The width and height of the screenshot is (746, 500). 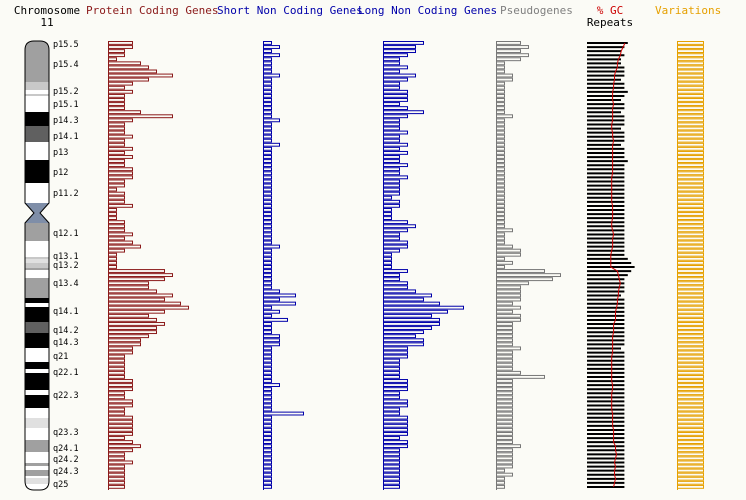 I want to click on band-q22.3, so click(x=37, y=396).